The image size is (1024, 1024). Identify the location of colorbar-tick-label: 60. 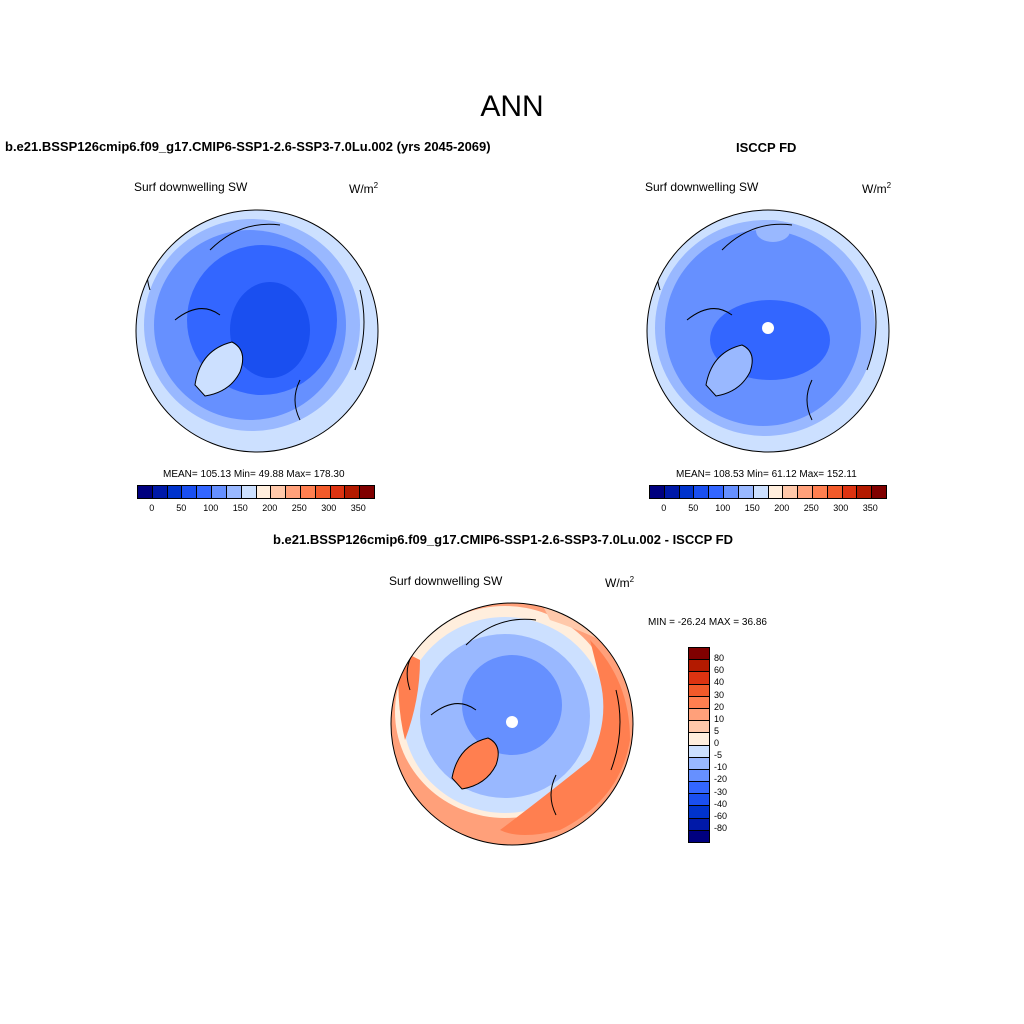
(719, 670).